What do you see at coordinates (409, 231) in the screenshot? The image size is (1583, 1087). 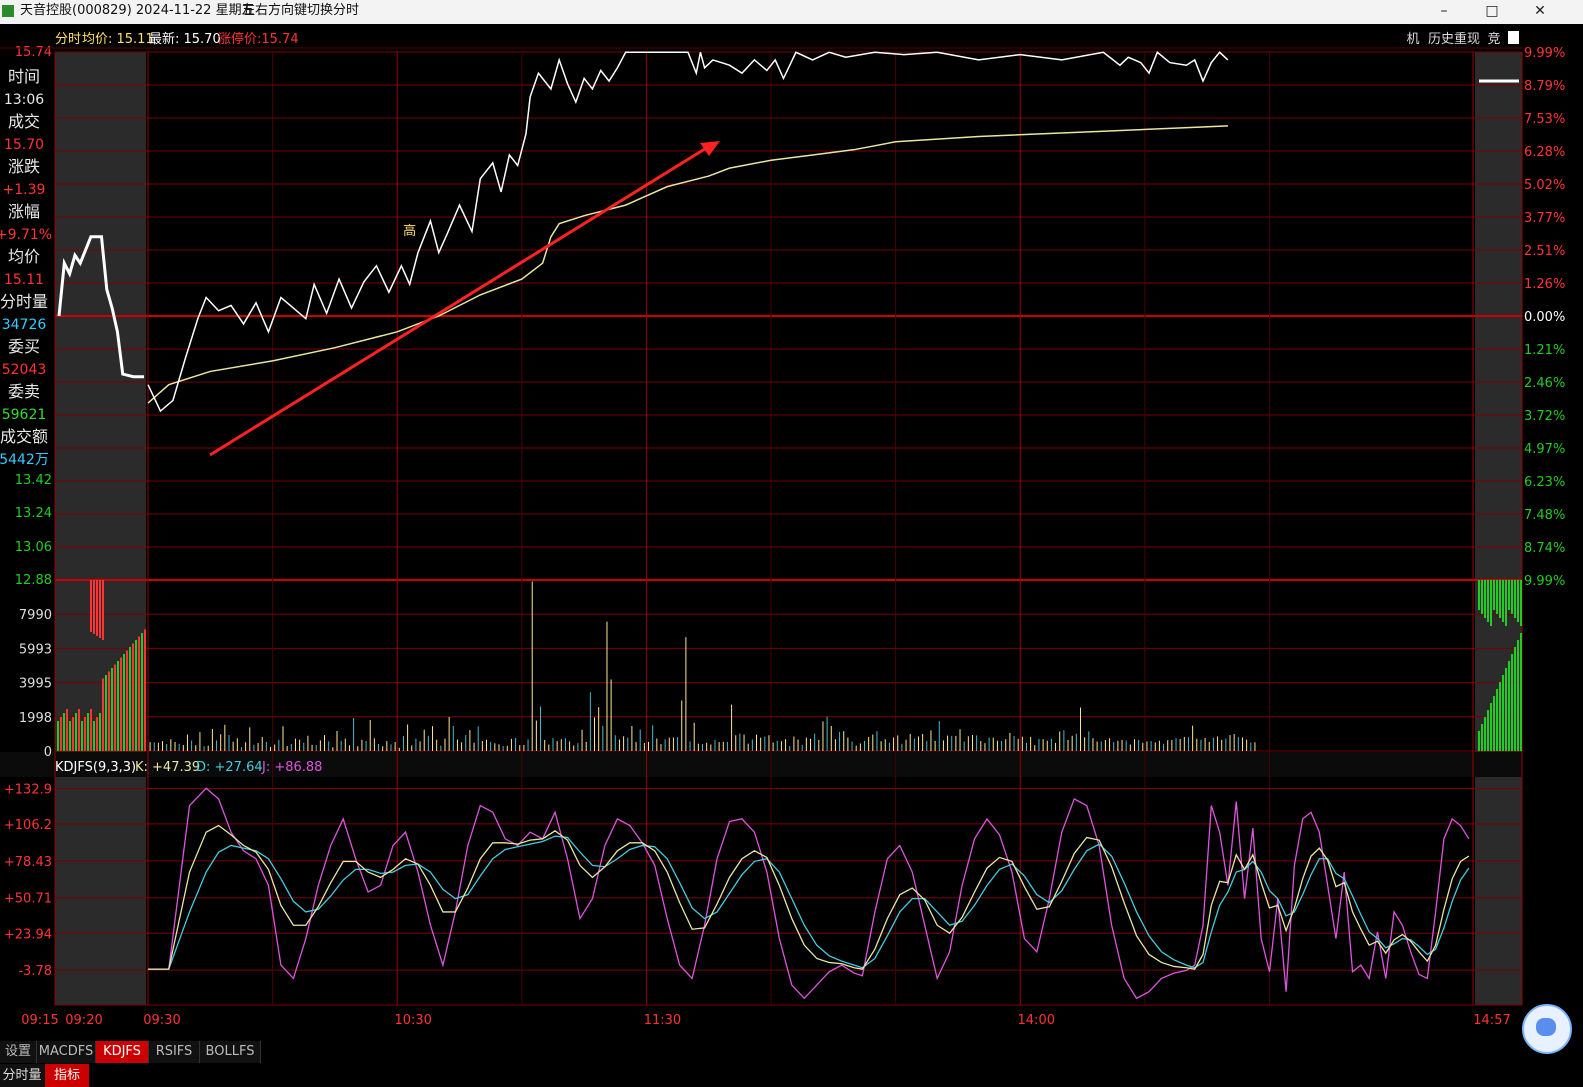 I see `high-annotation: 高` at bounding box center [409, 231].